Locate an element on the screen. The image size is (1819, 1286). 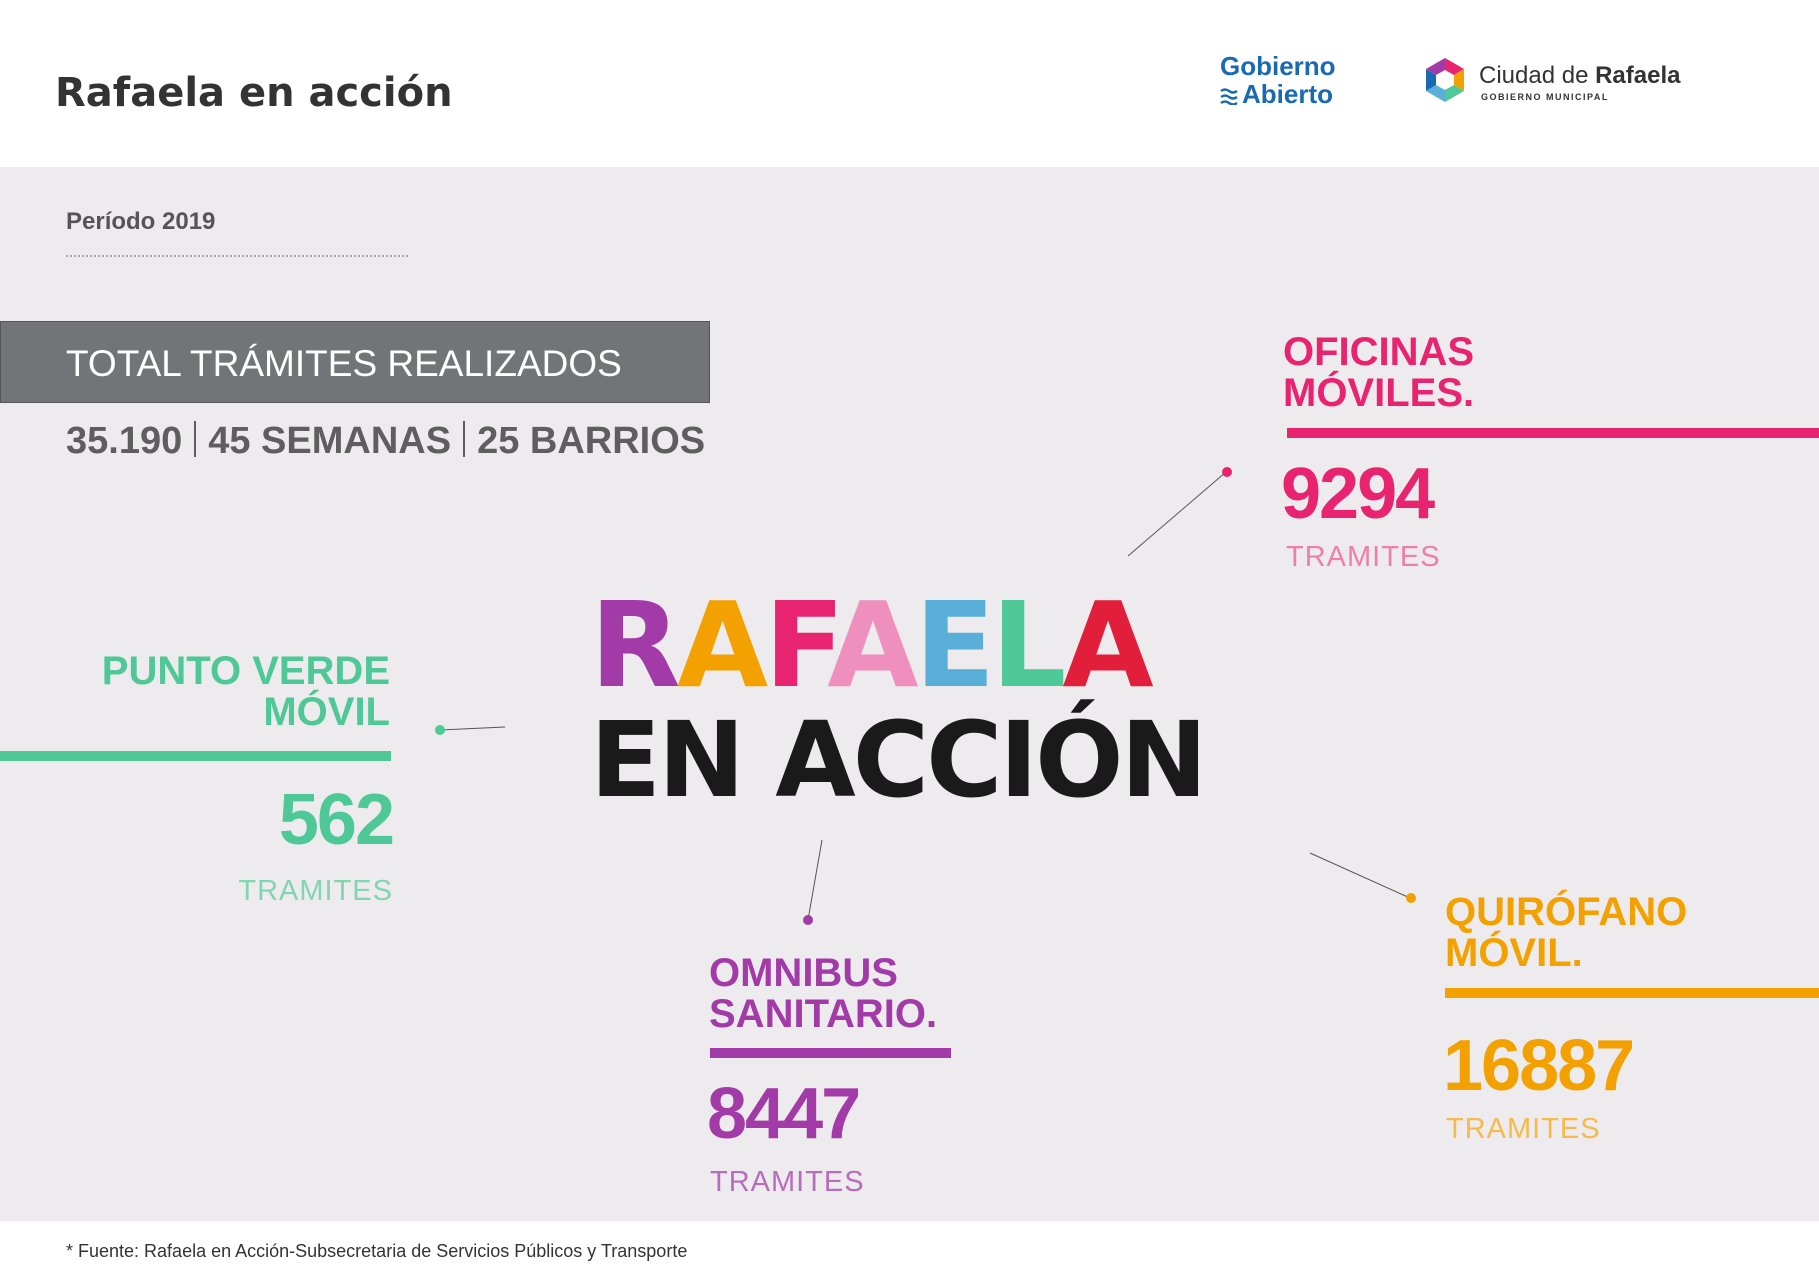
logo-word-en-accion: EN ACCIÓN is located at coordinates (899, 760).